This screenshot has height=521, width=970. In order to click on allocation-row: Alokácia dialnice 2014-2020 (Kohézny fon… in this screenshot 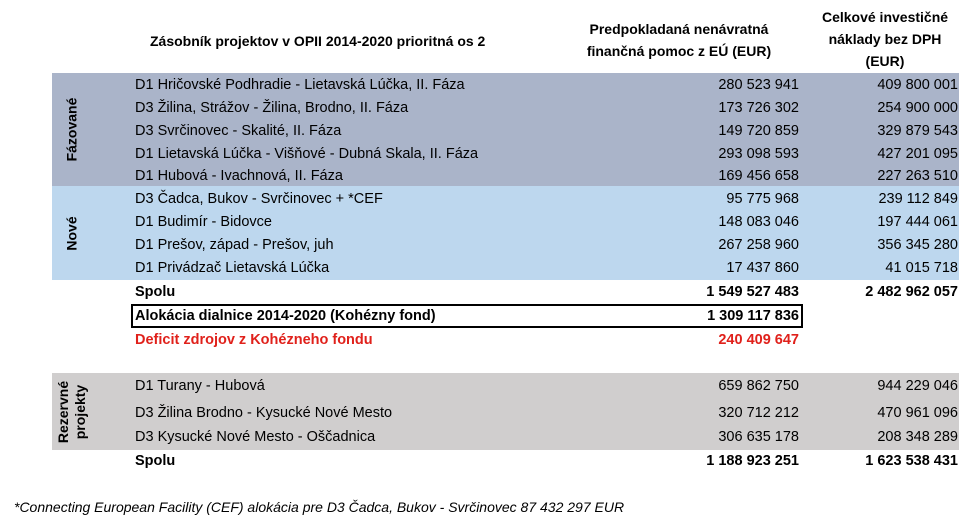, I will do `click(525, 316)`.